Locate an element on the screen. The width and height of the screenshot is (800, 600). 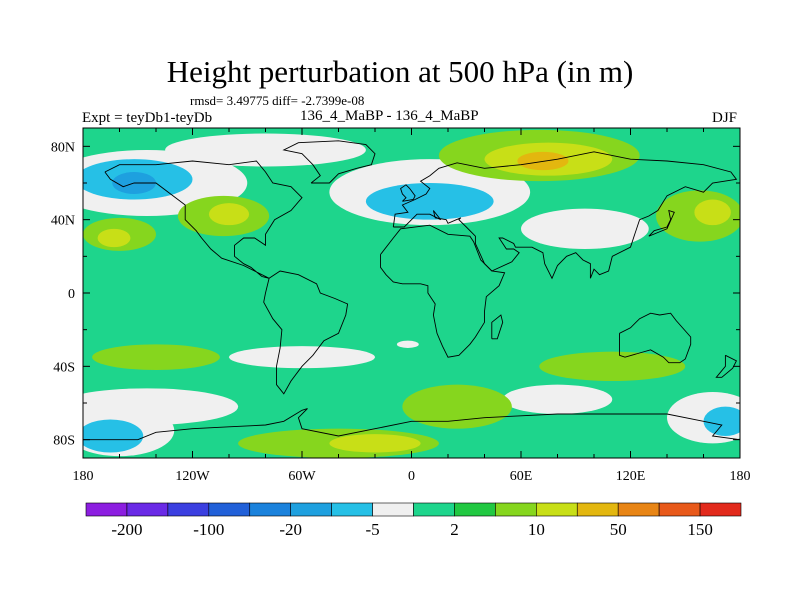
antarctica-coastline is located at coordinates (411, 424).